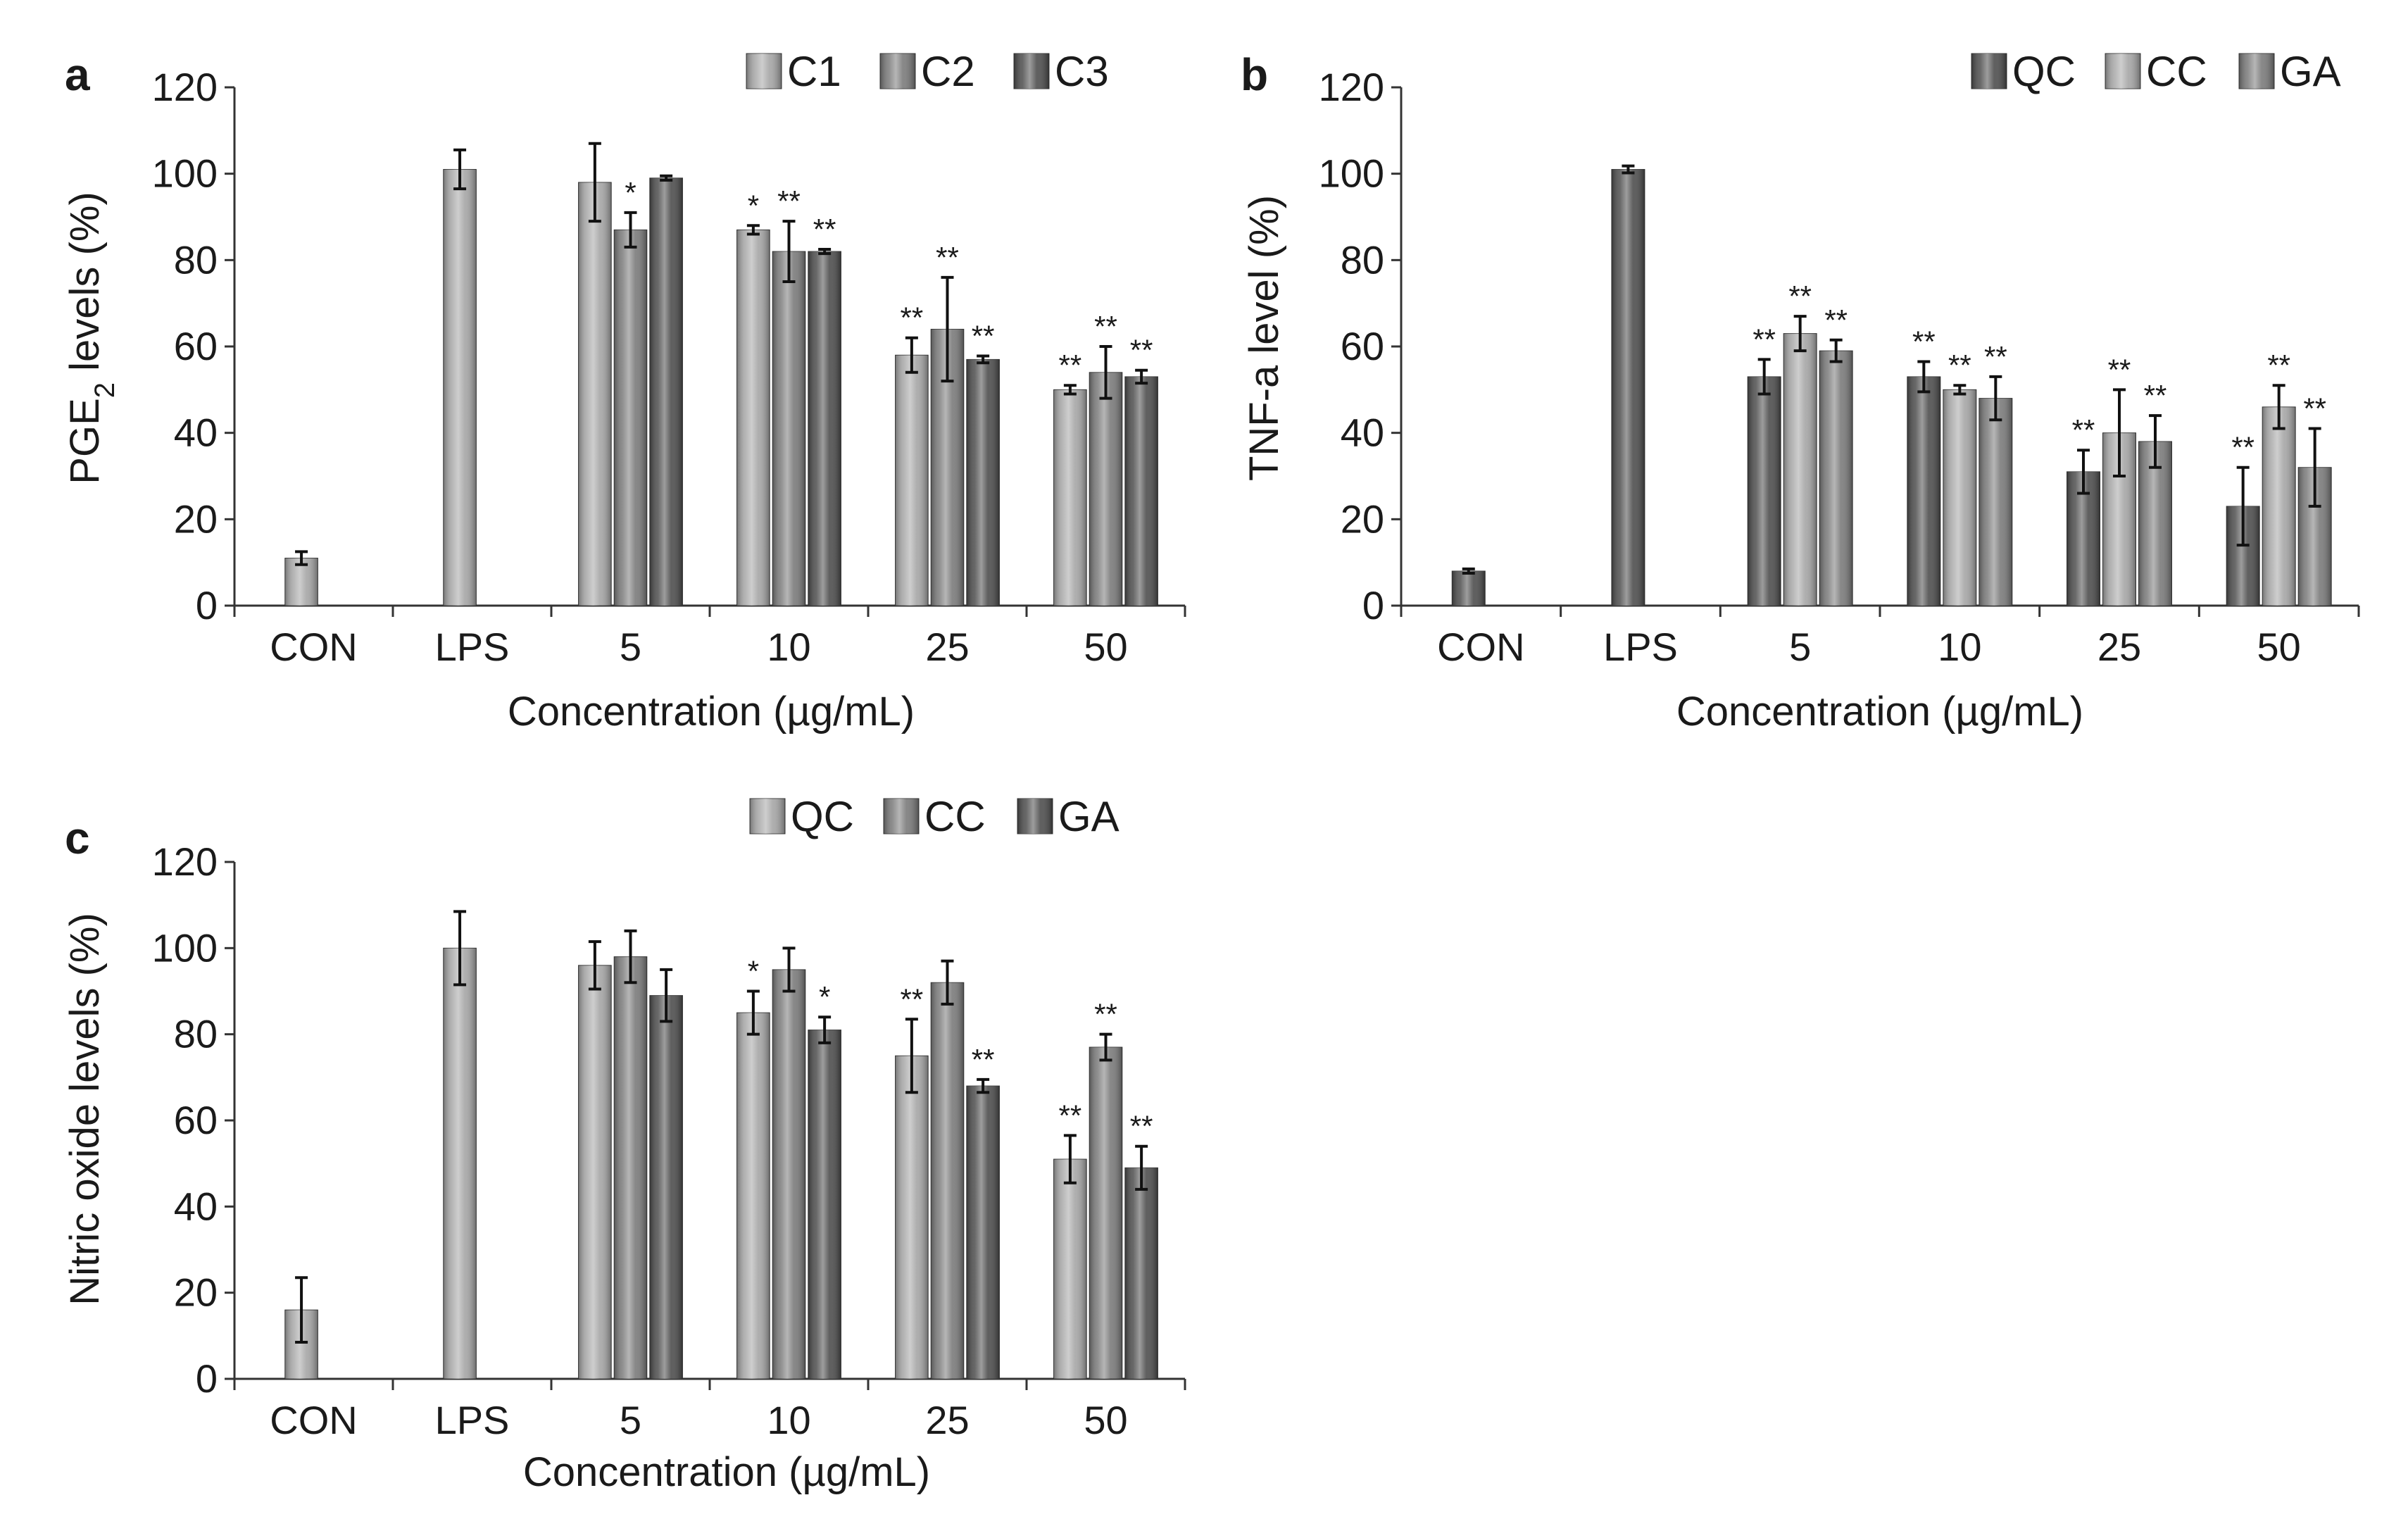 Image resolution: width=2408 pixels, height=1538 pixels. I want to click on y-tick-label-c: 0, so click(207, 1379).